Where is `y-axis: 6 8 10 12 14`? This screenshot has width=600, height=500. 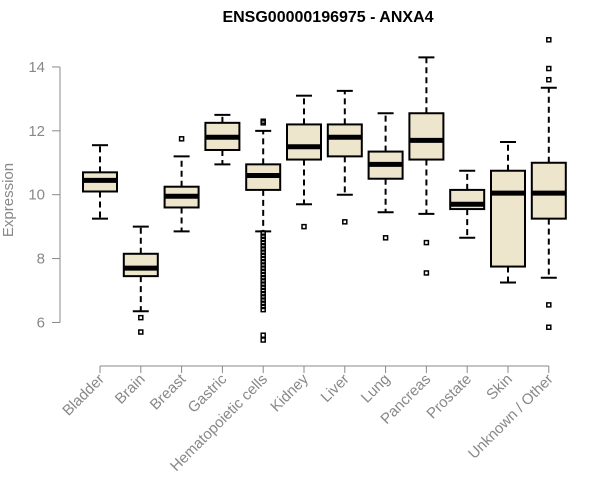 y-axis: 6 8 10 12 14 is located at coordinates (44, 195).